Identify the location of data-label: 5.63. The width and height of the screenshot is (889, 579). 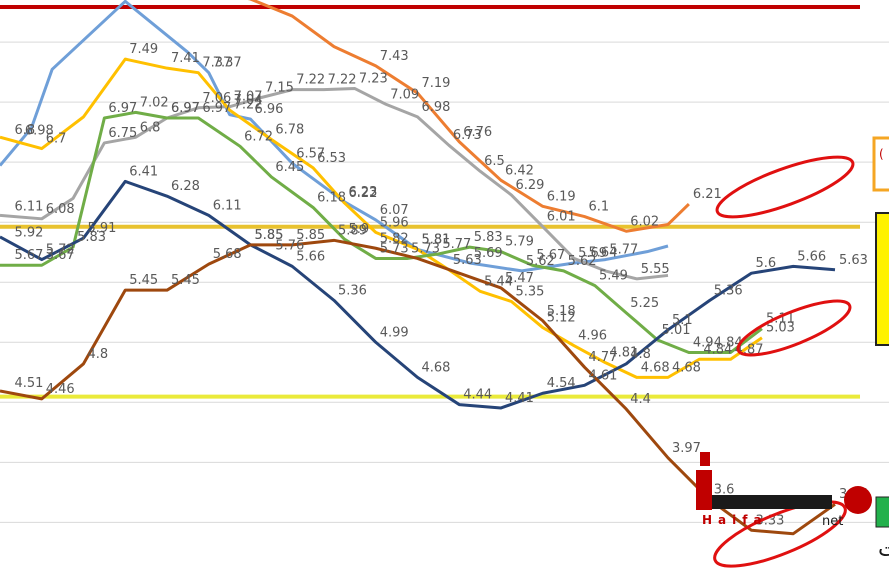
(467, 260).